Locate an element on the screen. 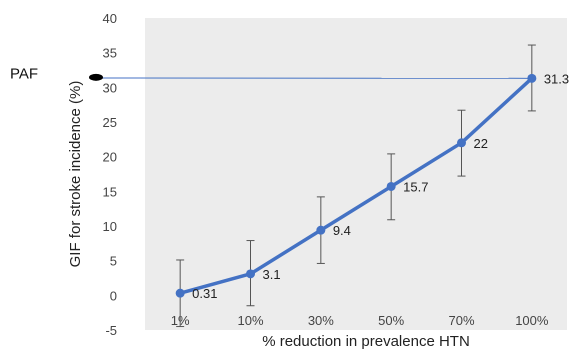  data-label: 3.1 is located at coordinates (272, 274).